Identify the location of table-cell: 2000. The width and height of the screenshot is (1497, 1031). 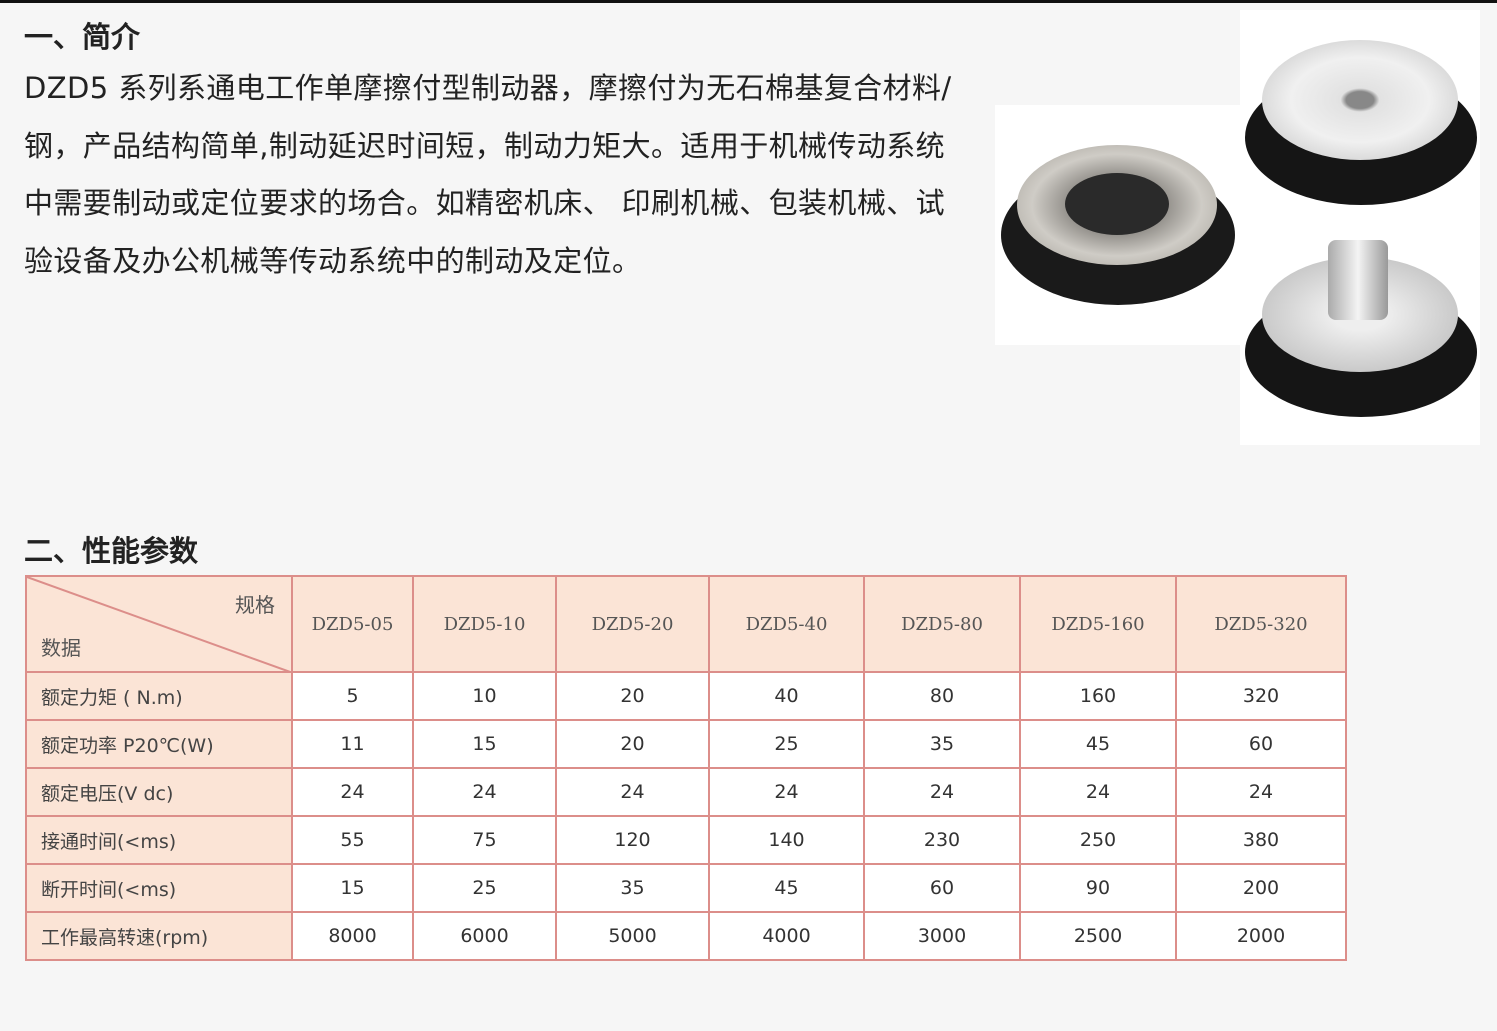
(1261, 936).